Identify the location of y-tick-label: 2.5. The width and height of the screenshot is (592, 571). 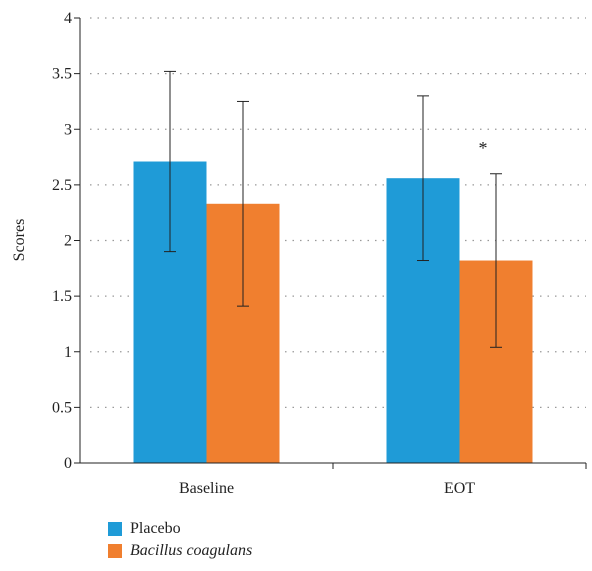
(62, 185).